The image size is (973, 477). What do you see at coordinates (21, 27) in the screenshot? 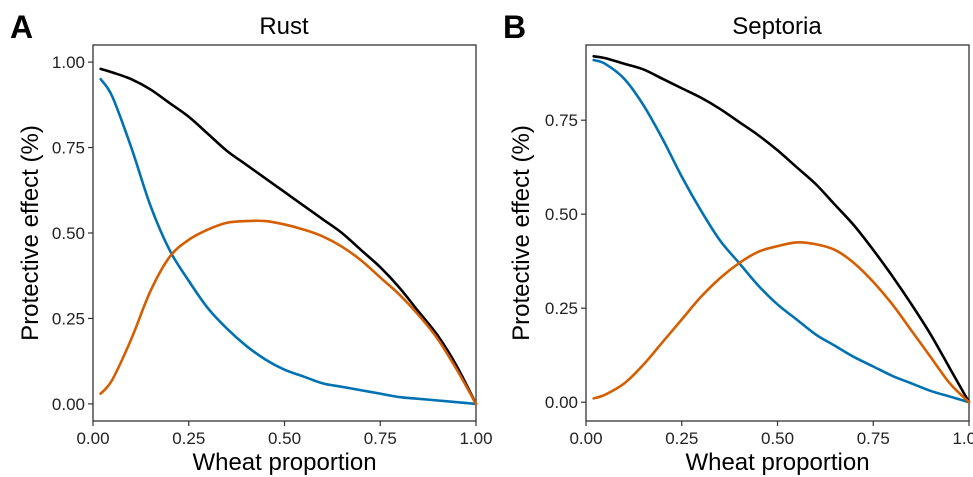
I see `panel-letter: A` at bounding box center [21, 27].